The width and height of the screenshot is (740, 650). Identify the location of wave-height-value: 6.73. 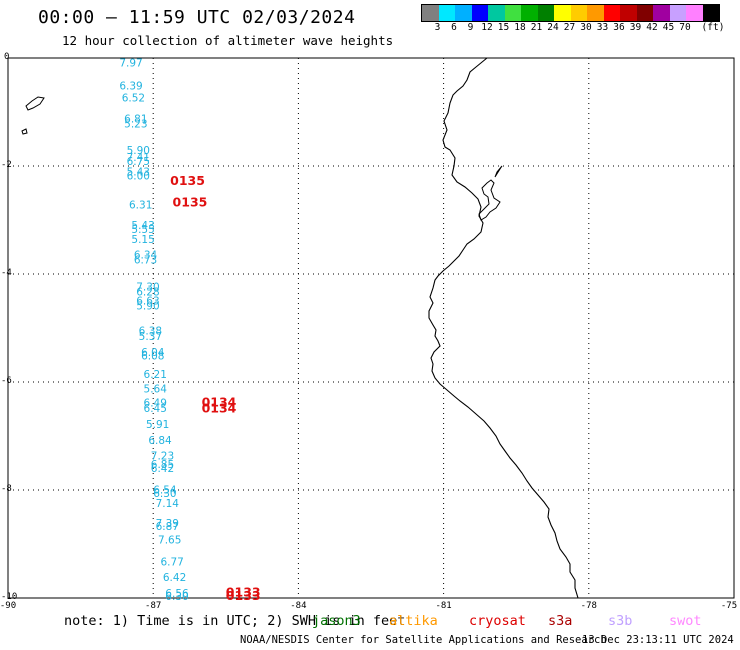
(145, 260).